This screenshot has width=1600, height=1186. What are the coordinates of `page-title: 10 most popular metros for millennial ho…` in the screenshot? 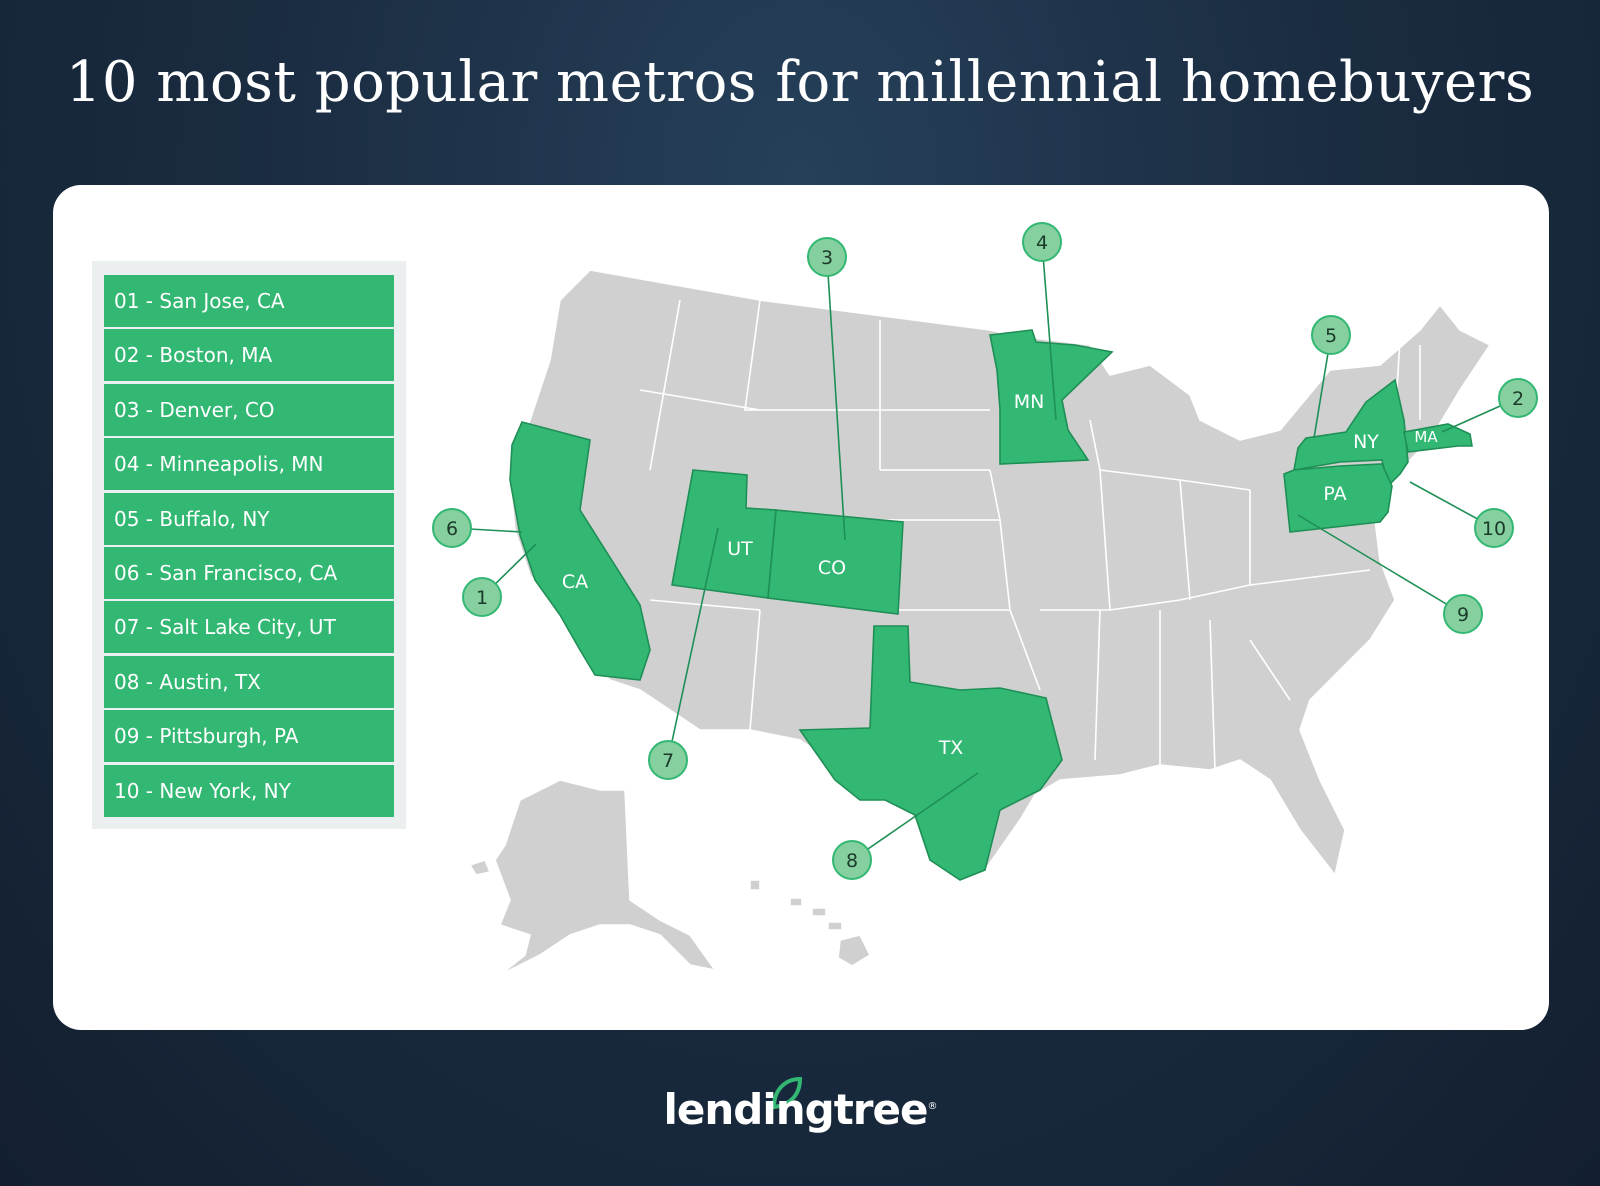 It's located at (800, 82).